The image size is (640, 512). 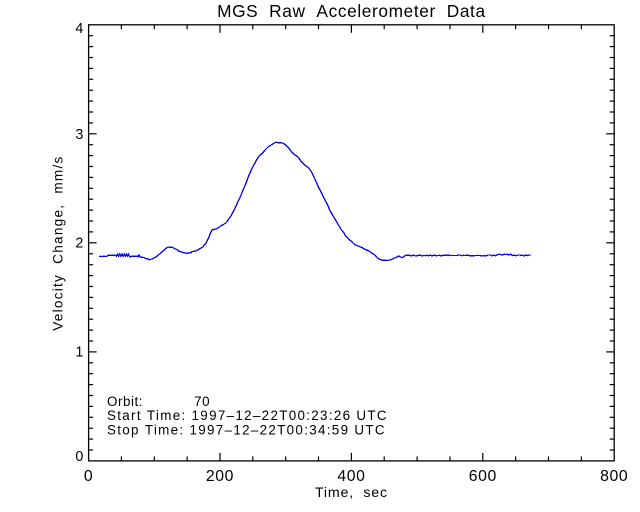 What do you see at coordinates (79, 135) in the screenshot?
I see `svg-text: 3` at bounding box center [79, 135].